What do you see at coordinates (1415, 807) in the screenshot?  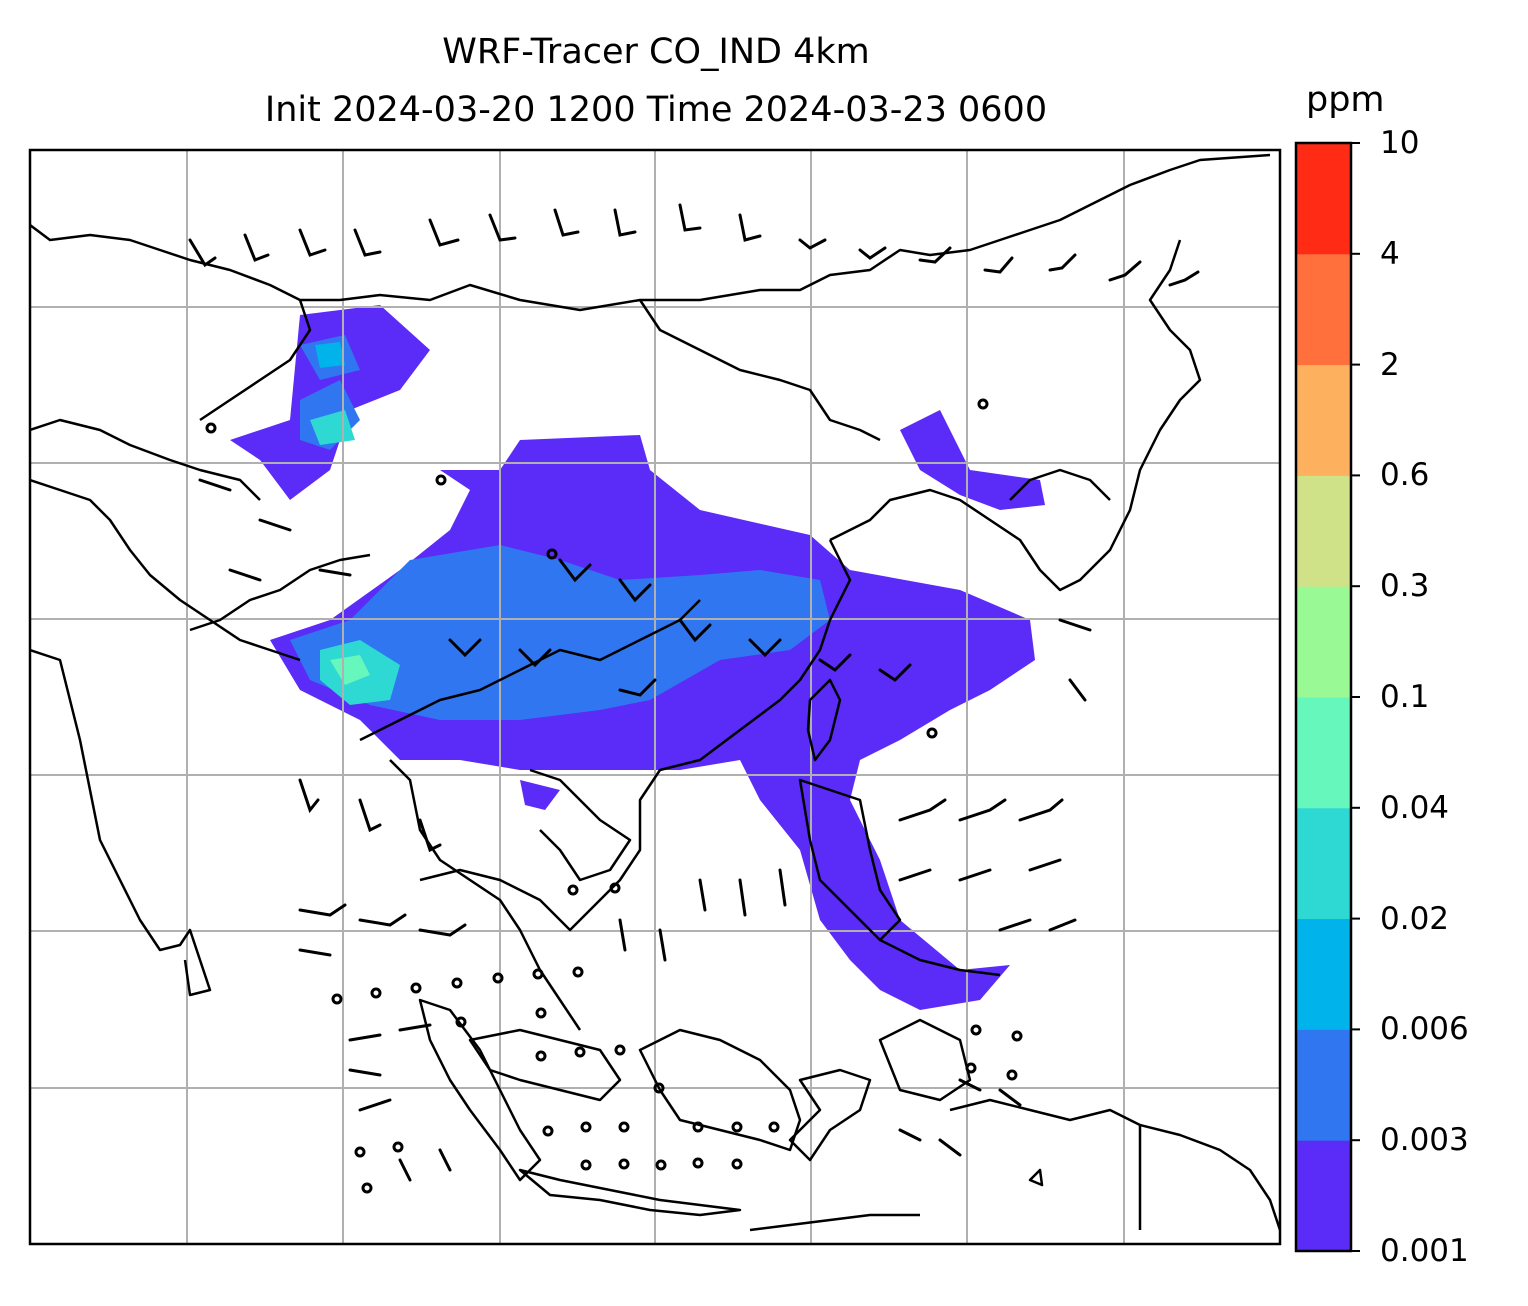 I see `colorbar-tick-label: 0.04` at bounding box center [1415, 807].